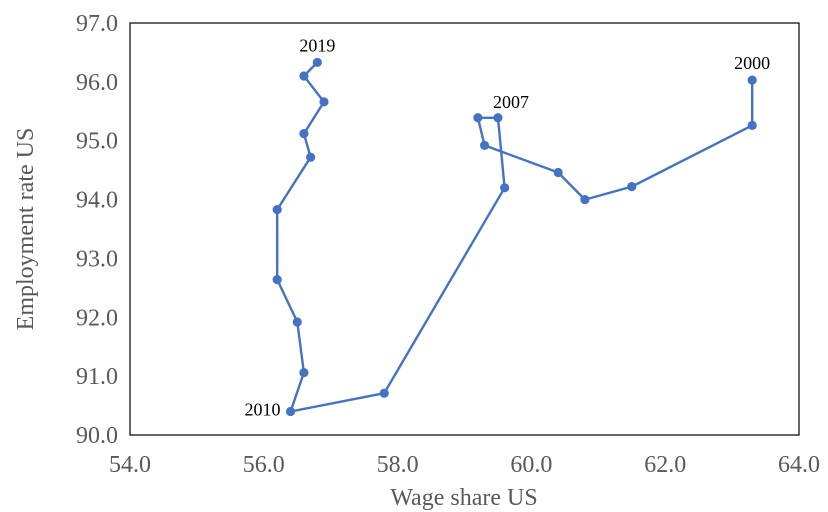 Image resolution: width=828 pixels, height=512 pixels. I want to click on y-axis-ticks: 90.0 91.0 92.0 93.0 94.0 95.0 96.0 97.0, so click(97, 230).